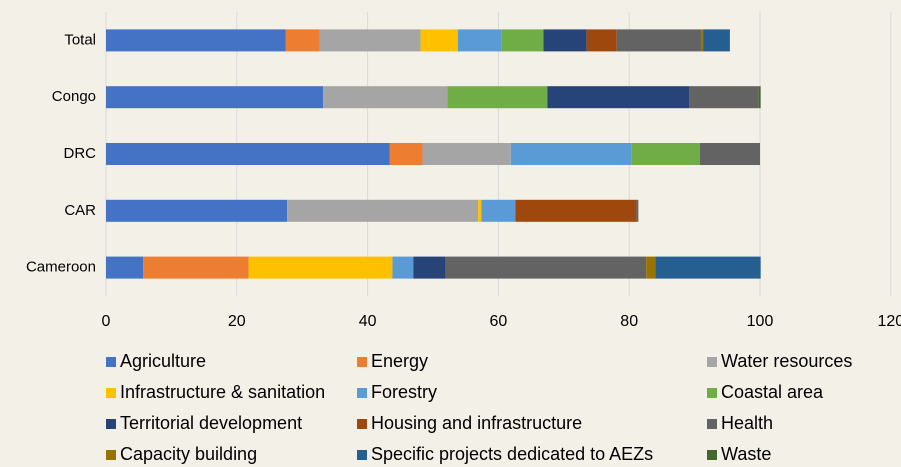 The width and height of the screenshot is (901, 467). What do you see at coordinates (629, 321) in the screenshot?
I see `x-tick-label: 80` at bounding box center [629, 321].